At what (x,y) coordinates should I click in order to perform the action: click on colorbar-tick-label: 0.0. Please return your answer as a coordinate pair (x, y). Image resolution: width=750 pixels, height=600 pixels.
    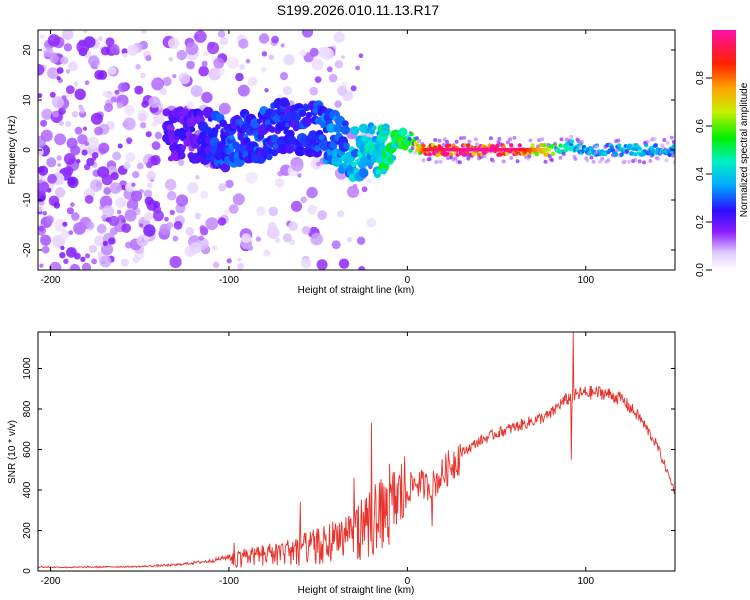
    Looking at the image, I should click on (700, 270).